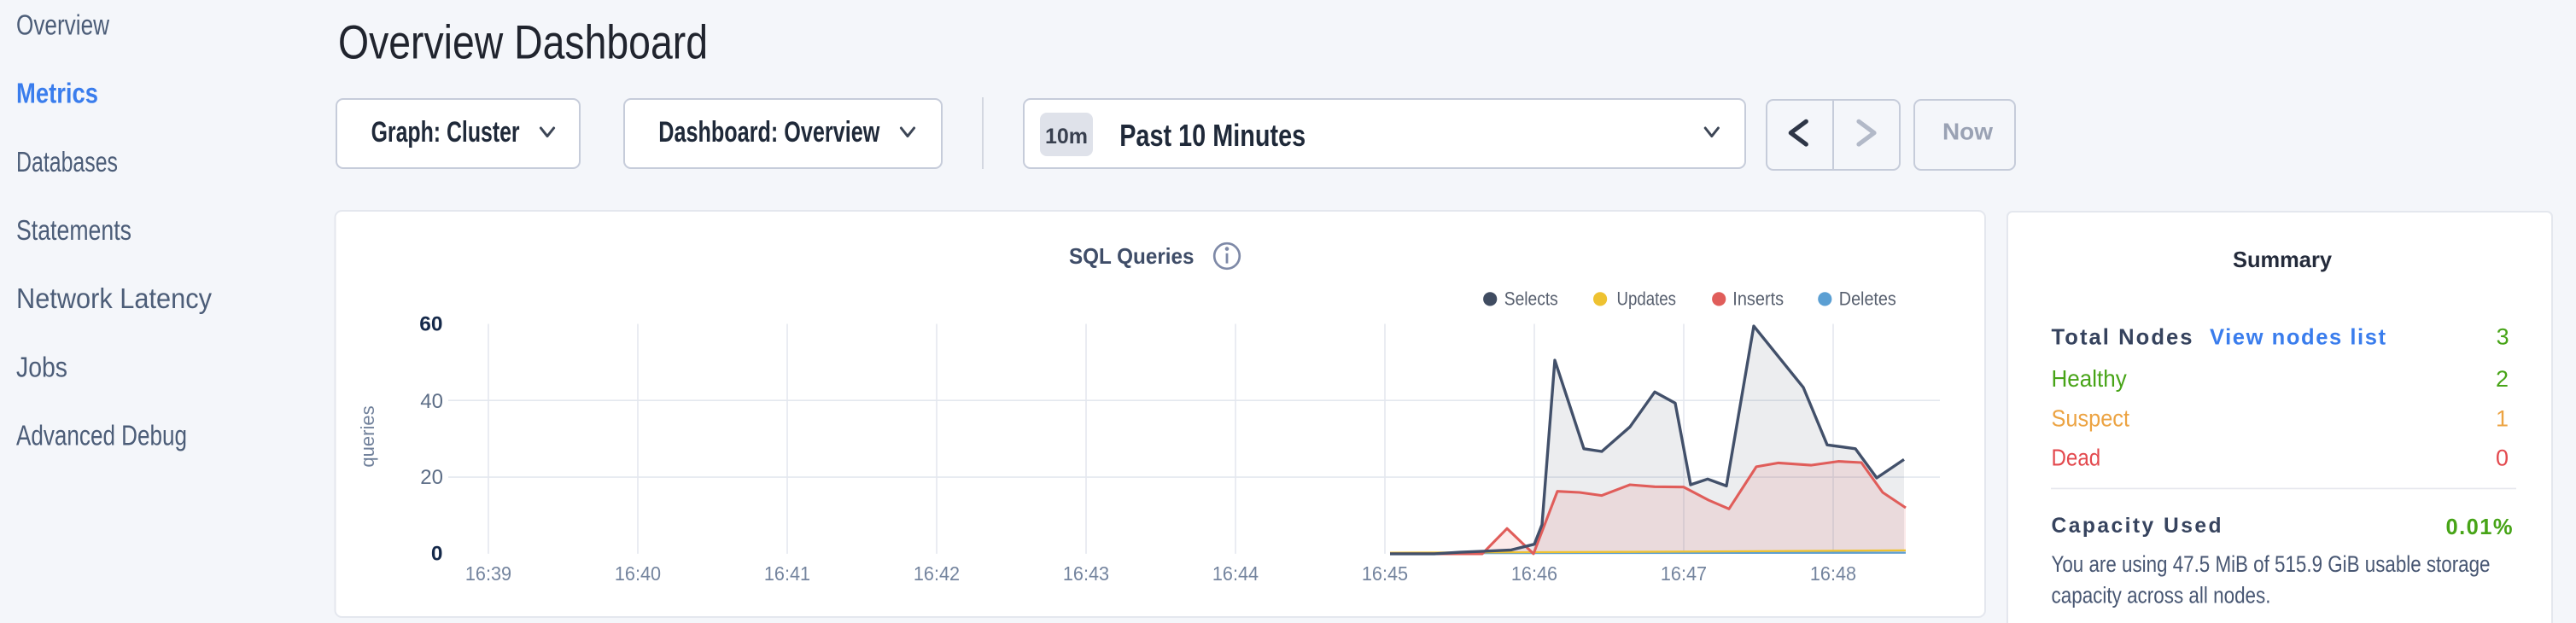  What do you see at coordinates (431, 477) in the screenshot?
I see `svg-text: 20` at bounding box center [431, 477].